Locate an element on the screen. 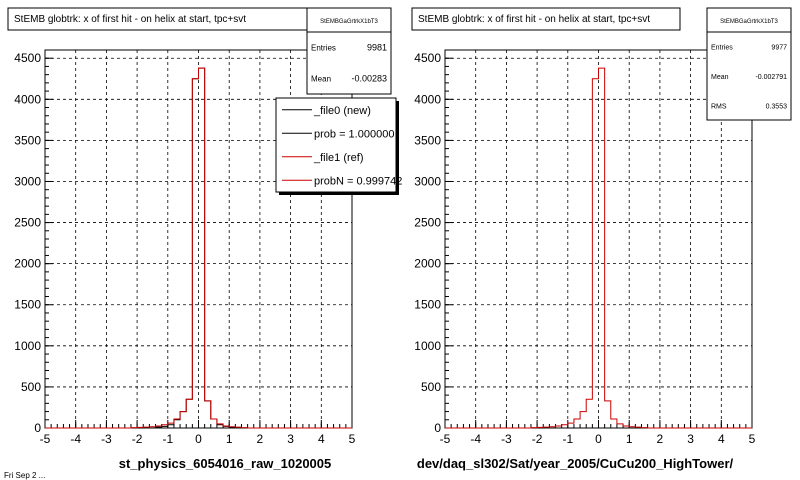 This screenshot has width=800, height=480. legend-label: _file0 (new) is located at coordinates (342, 111).